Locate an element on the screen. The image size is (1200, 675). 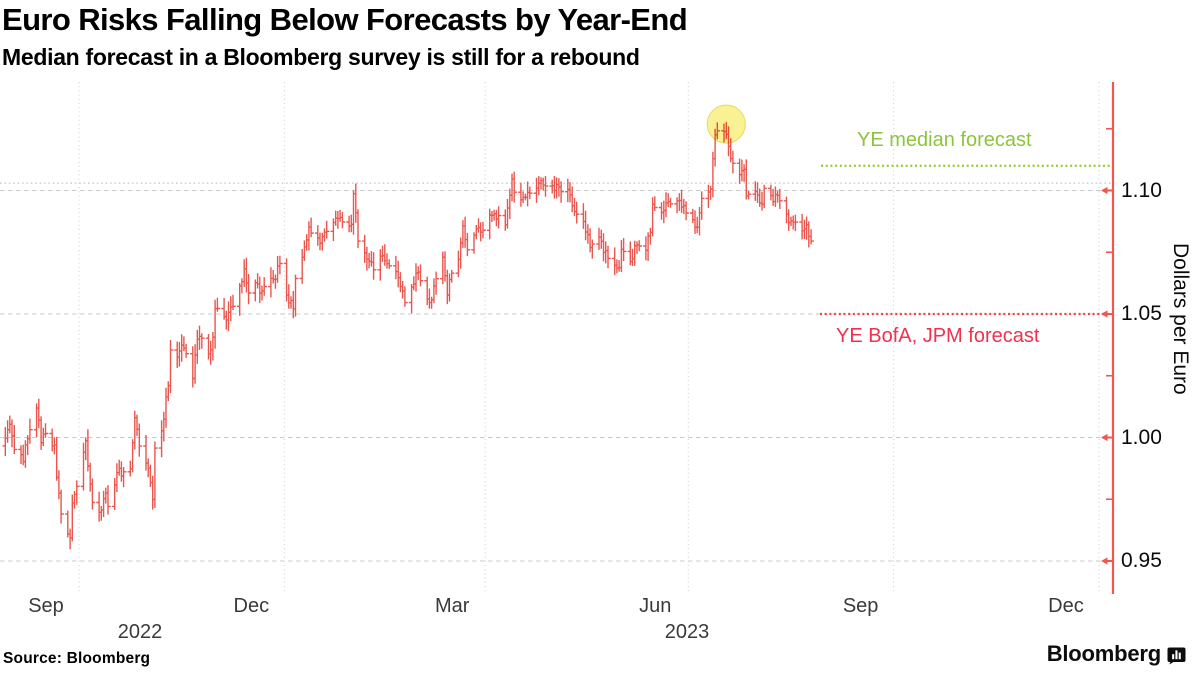
y-tick-label: 0.95 is located at coordinates (1141, 560).